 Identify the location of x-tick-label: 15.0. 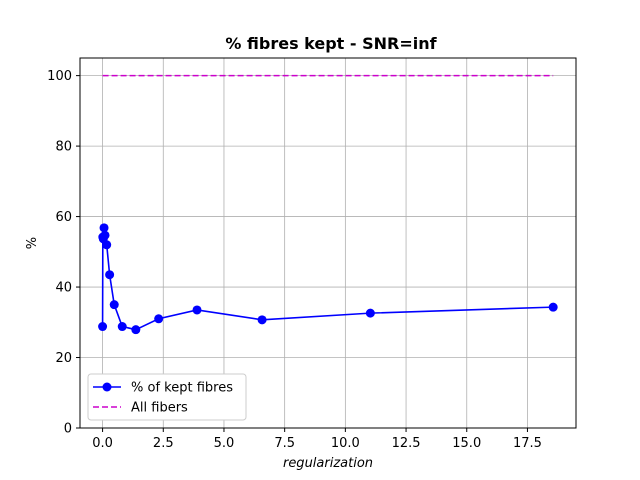
(466, 443).